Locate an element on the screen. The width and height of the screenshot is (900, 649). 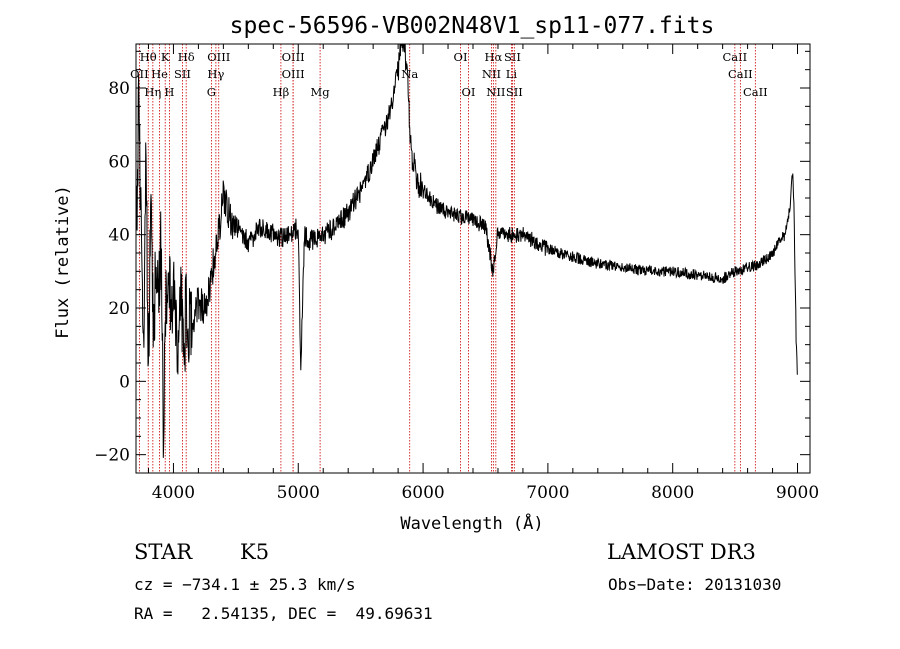
star-class: STAR is located at coordinates (163, 552).